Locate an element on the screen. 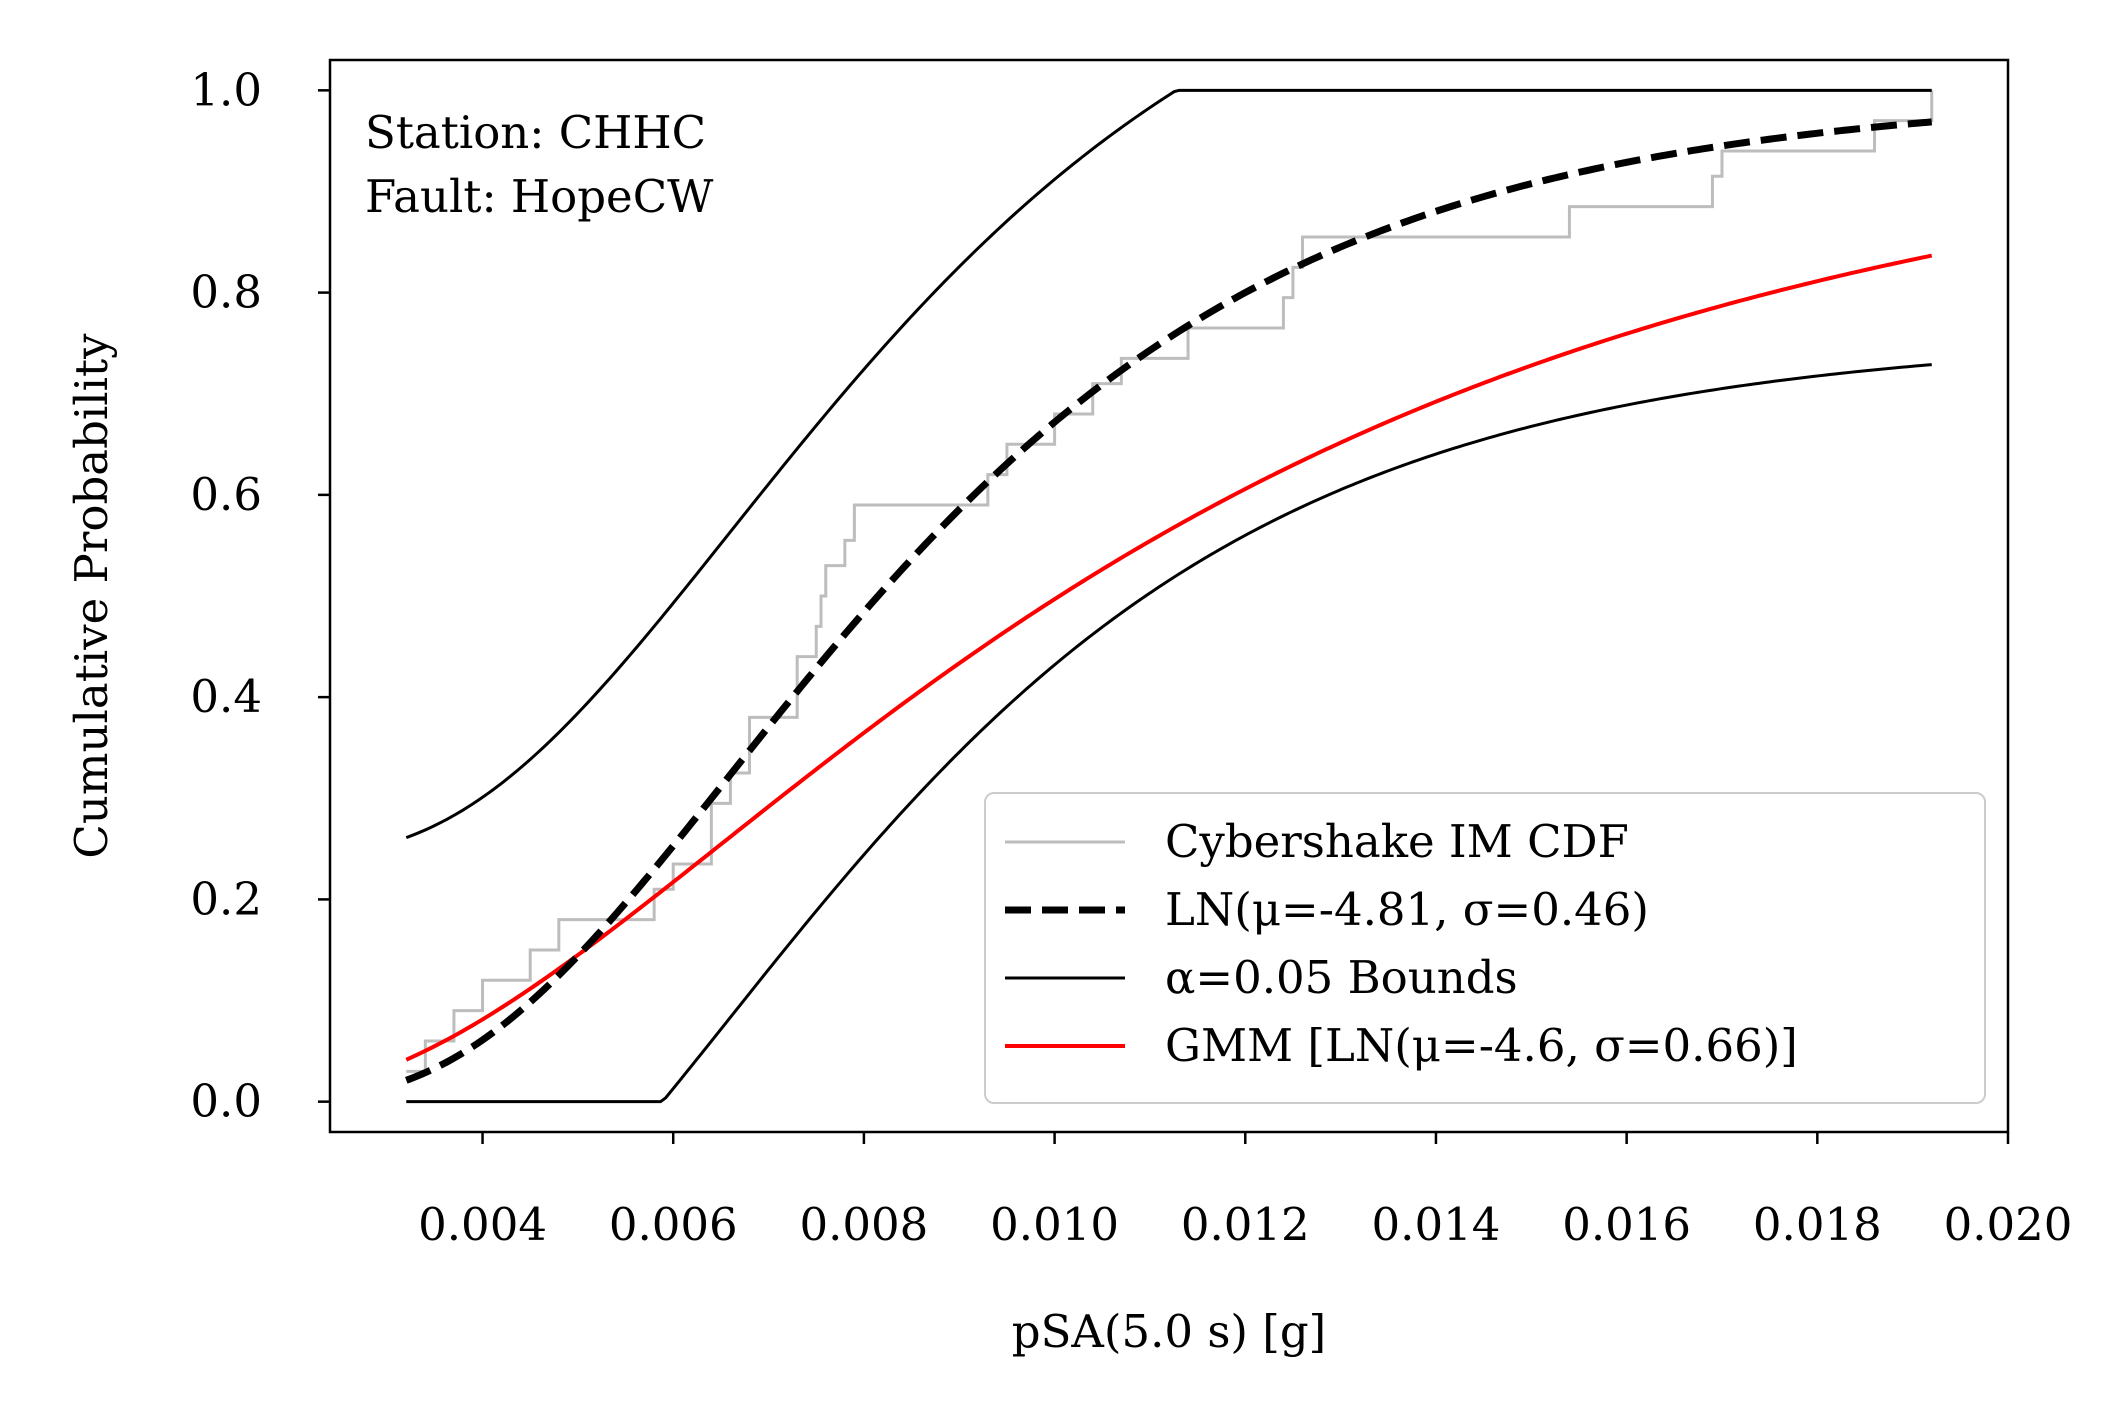 The height and width of the screenshot is (1417, 2125). legend-label-cybershake: Cybershake IM CDF is located at coordinates (1397, 841).